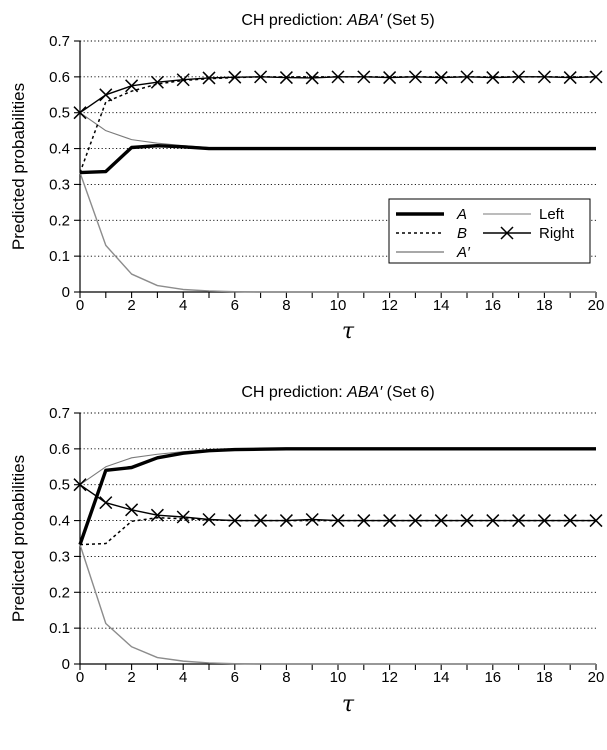 Image resolution: width=607 pixels, height=750 pixels. I want to click on legend-label-left: Left, so click(552, 214).